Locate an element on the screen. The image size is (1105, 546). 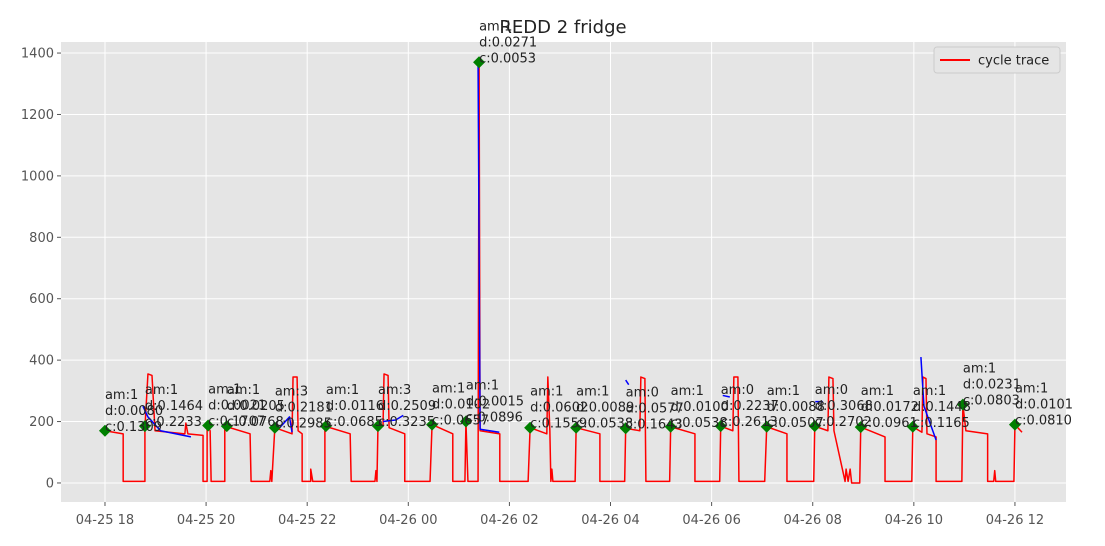
annotation: c:0.0657 is located at coordinates (460, 421).